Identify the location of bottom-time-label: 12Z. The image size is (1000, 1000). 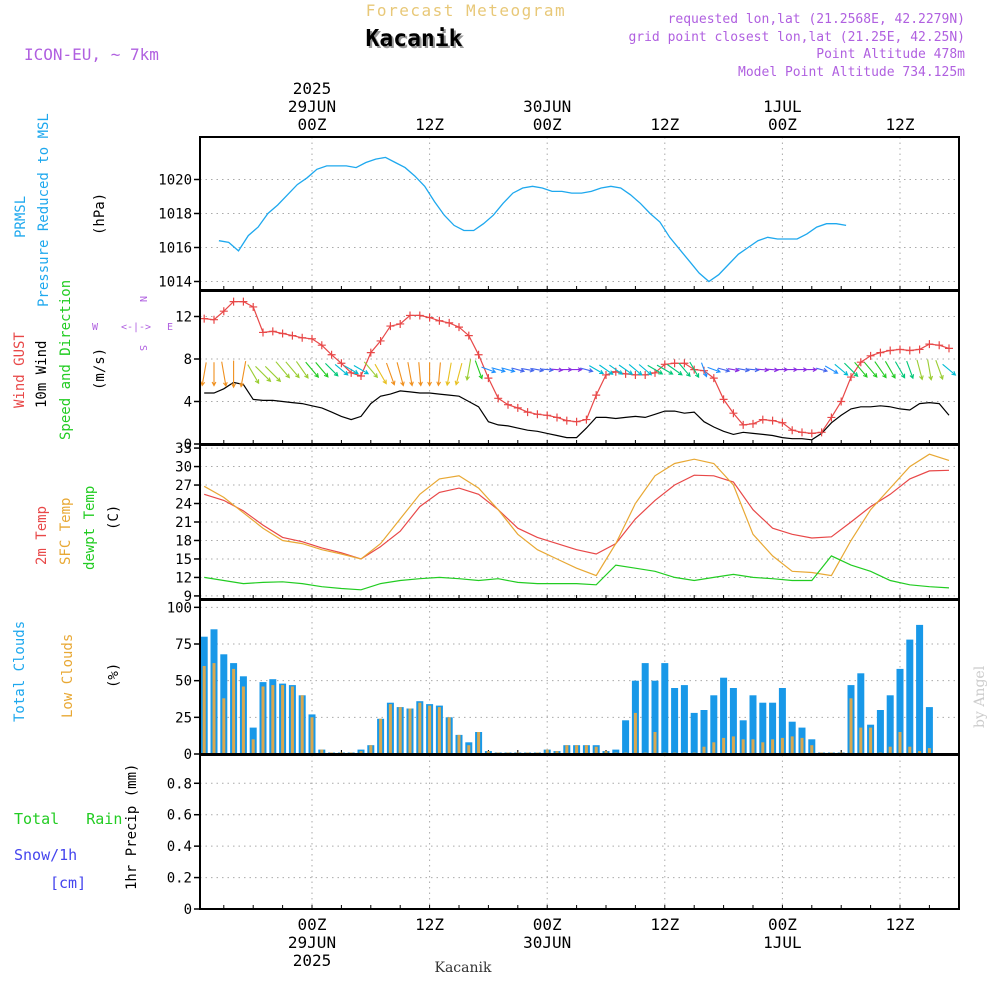
(664, 924).